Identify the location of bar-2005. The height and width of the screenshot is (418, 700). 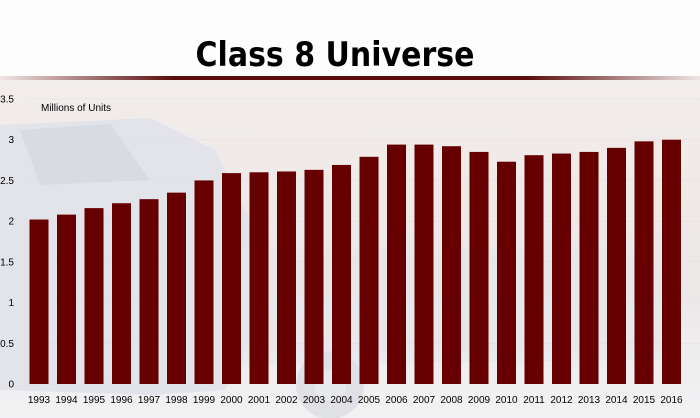
(369, 270).